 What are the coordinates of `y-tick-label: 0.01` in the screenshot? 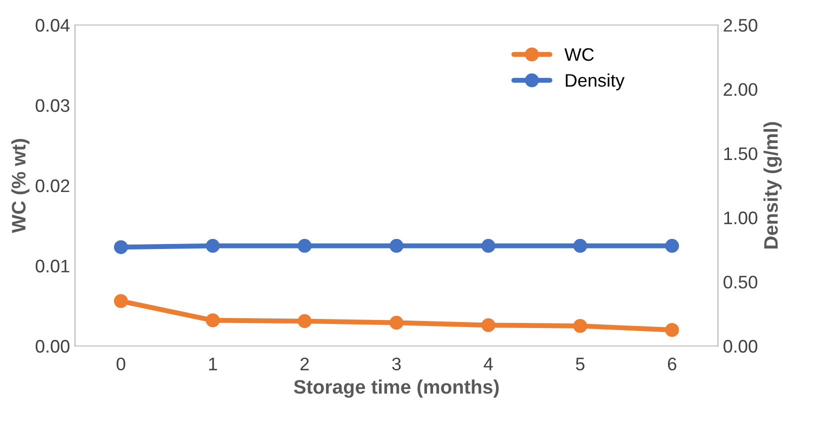 It's located at (53, 266).